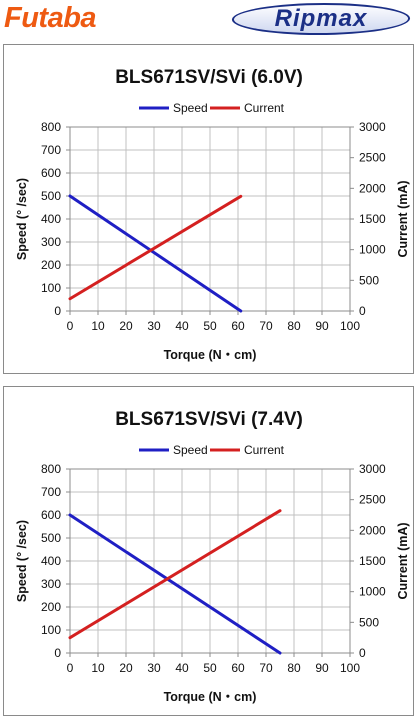 This screenshot has width=418, height=720. What do you see at coordinates (209, 77) in the screenshot?
I see `chart-title: BLS671SV/SVi (6.0V)` at bounding box center [209, 77].